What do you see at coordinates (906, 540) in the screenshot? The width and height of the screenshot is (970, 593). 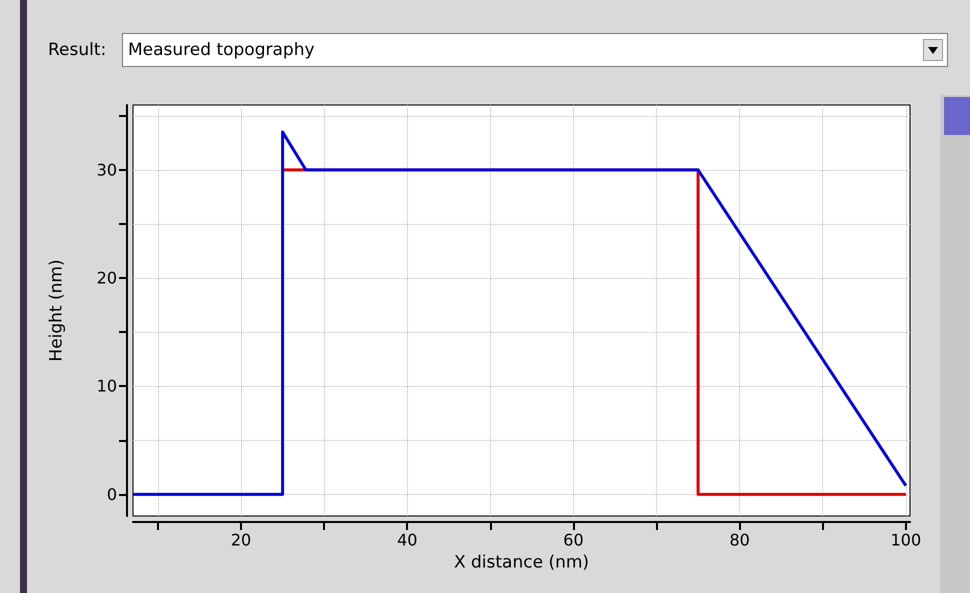 I see `x-tick-label: 100` at bounding box center [906, 540].